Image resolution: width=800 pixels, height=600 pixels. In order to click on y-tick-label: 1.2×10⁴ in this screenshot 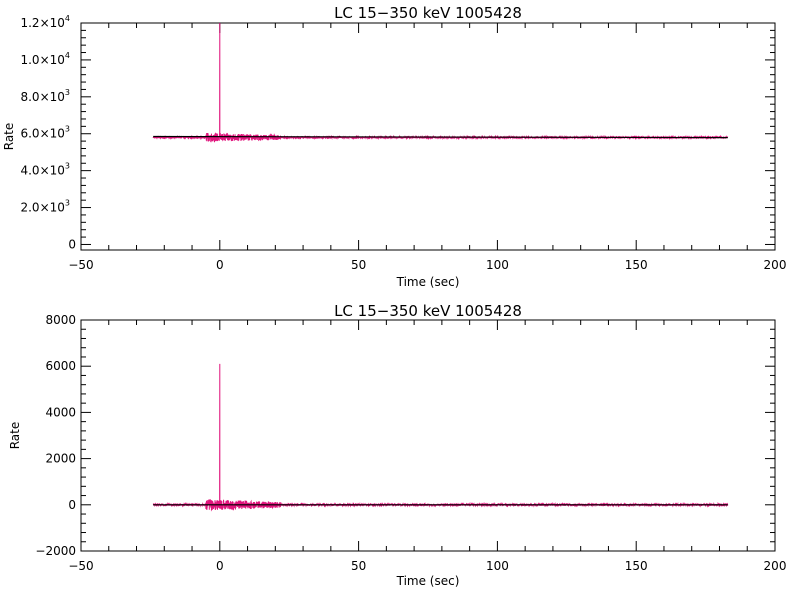, I will do `click(45, 22)`.